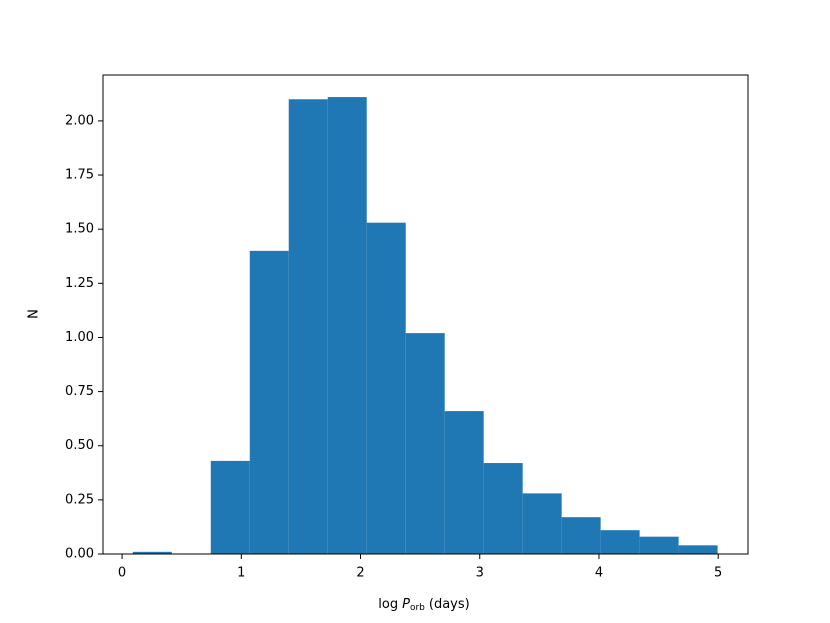 The image size is (830, 623). I want to click on y-tick-label: 1.25, so click(79, 283).